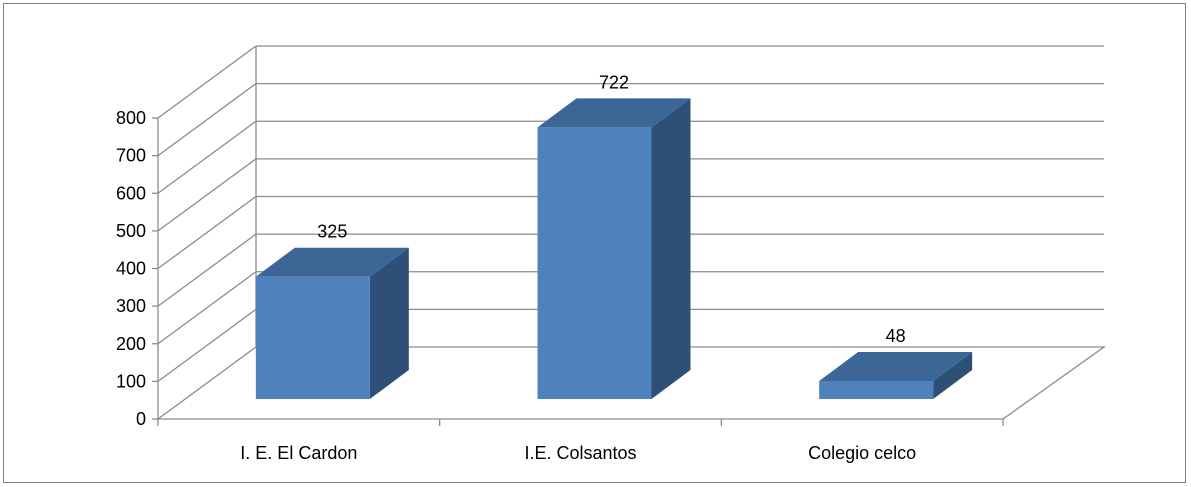  I want to click on x-category-label: Colegio celco, so click(862, 453).